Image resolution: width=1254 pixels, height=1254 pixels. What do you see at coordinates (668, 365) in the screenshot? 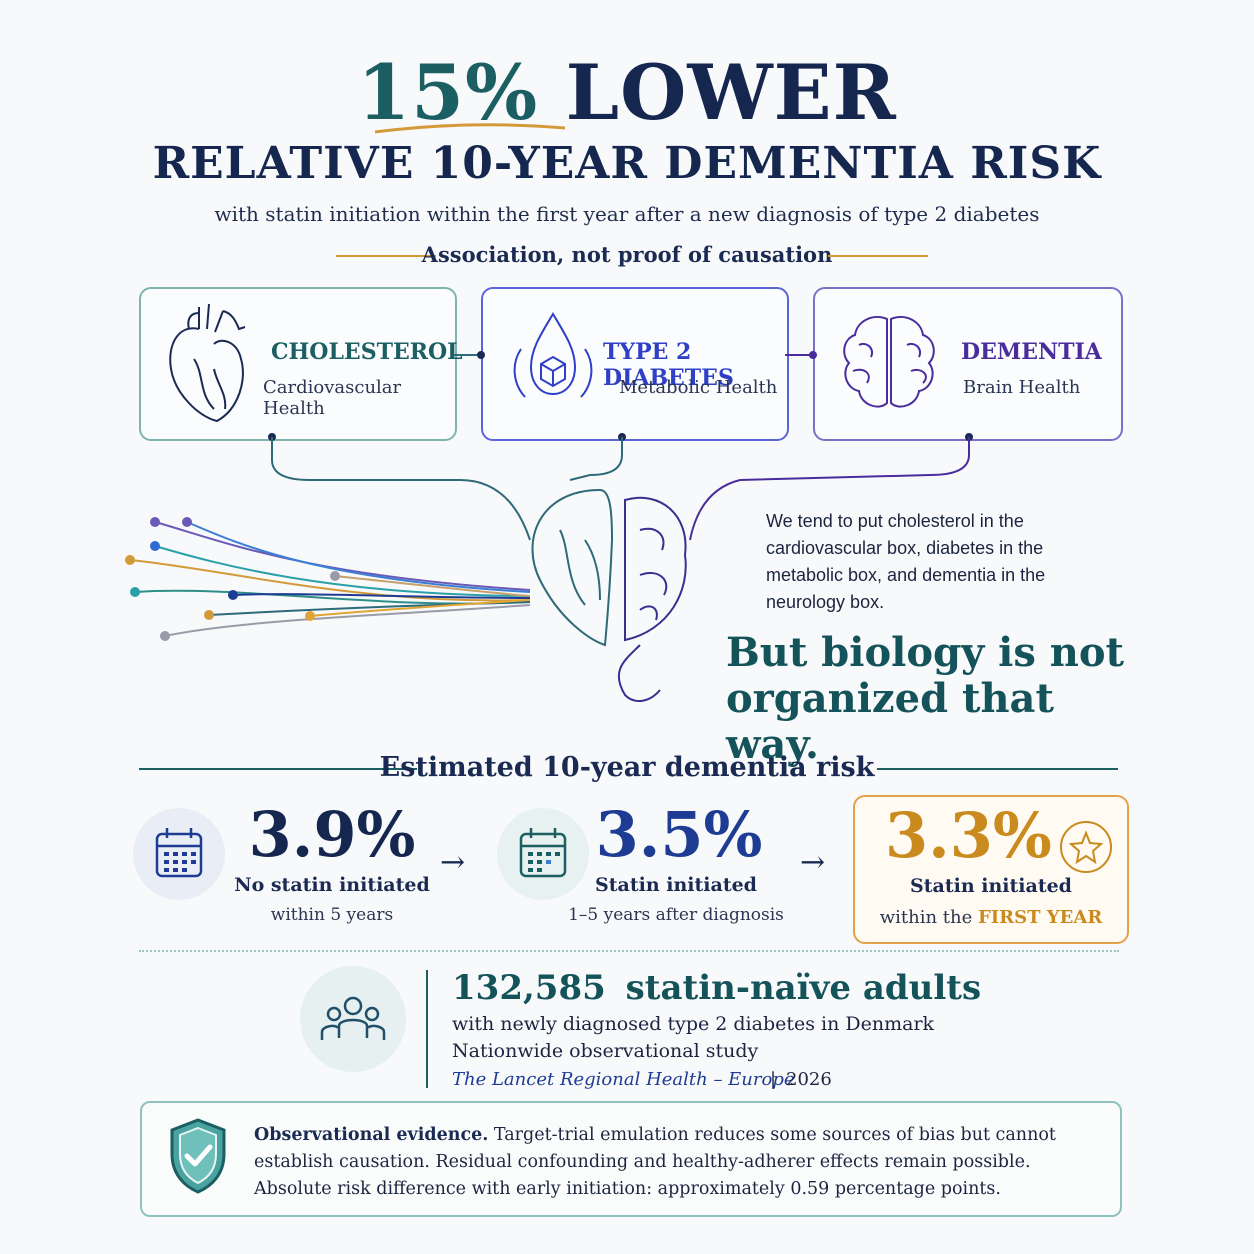
I see `box-title: TYPE 2 DIABETES` at bounding box center [668, 365].